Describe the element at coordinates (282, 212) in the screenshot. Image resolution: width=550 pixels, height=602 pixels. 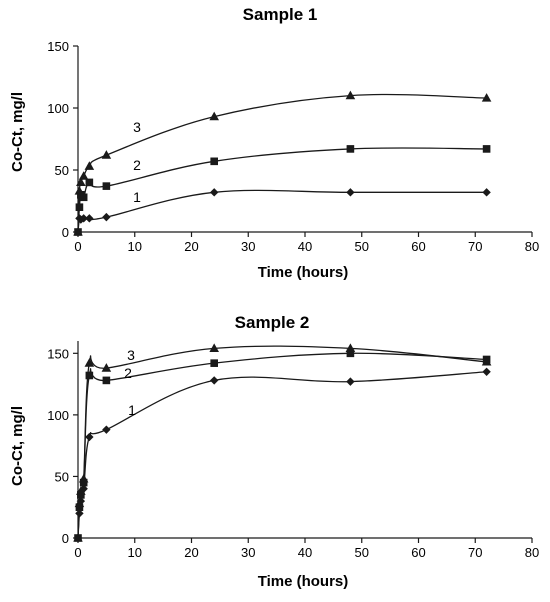
I see `series-1: 1` at that location.